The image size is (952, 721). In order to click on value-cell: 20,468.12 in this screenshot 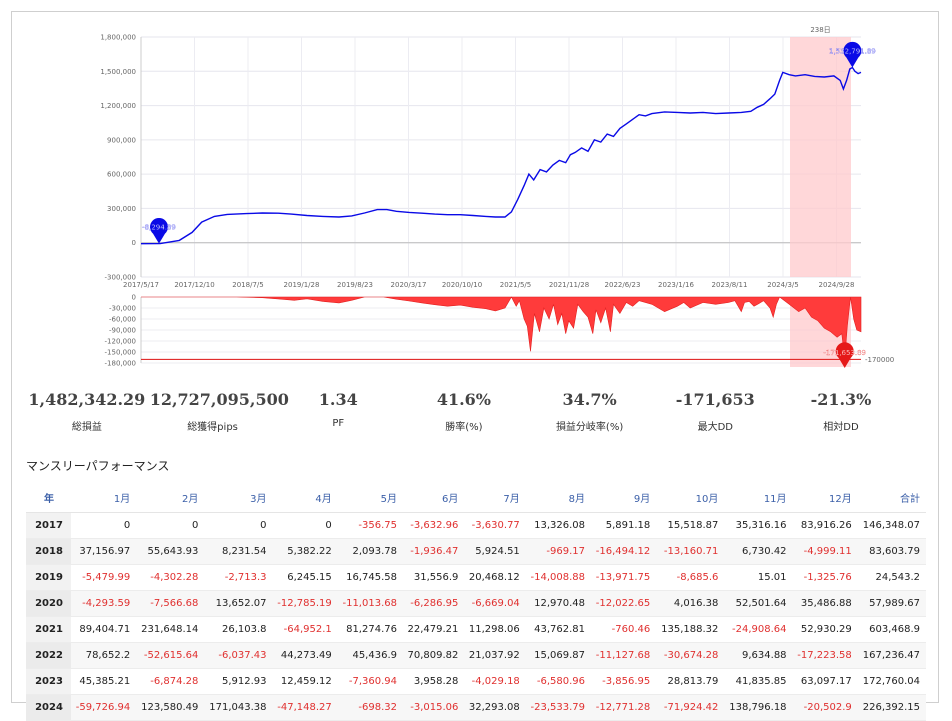, I will do `click(495, 577)`.